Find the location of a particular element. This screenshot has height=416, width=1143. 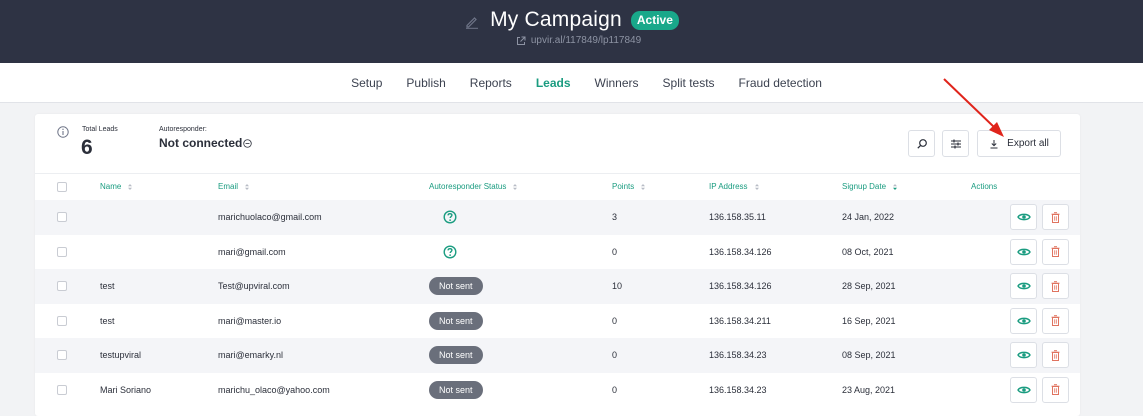

column-header-autoresponder-status: Autoresponder Status is located at coordinates (473, 187).